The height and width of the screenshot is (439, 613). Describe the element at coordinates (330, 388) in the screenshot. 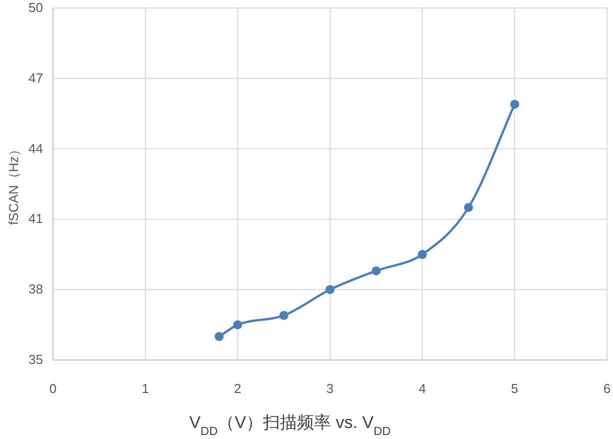

I see `x-tick-label: 3` at that location.